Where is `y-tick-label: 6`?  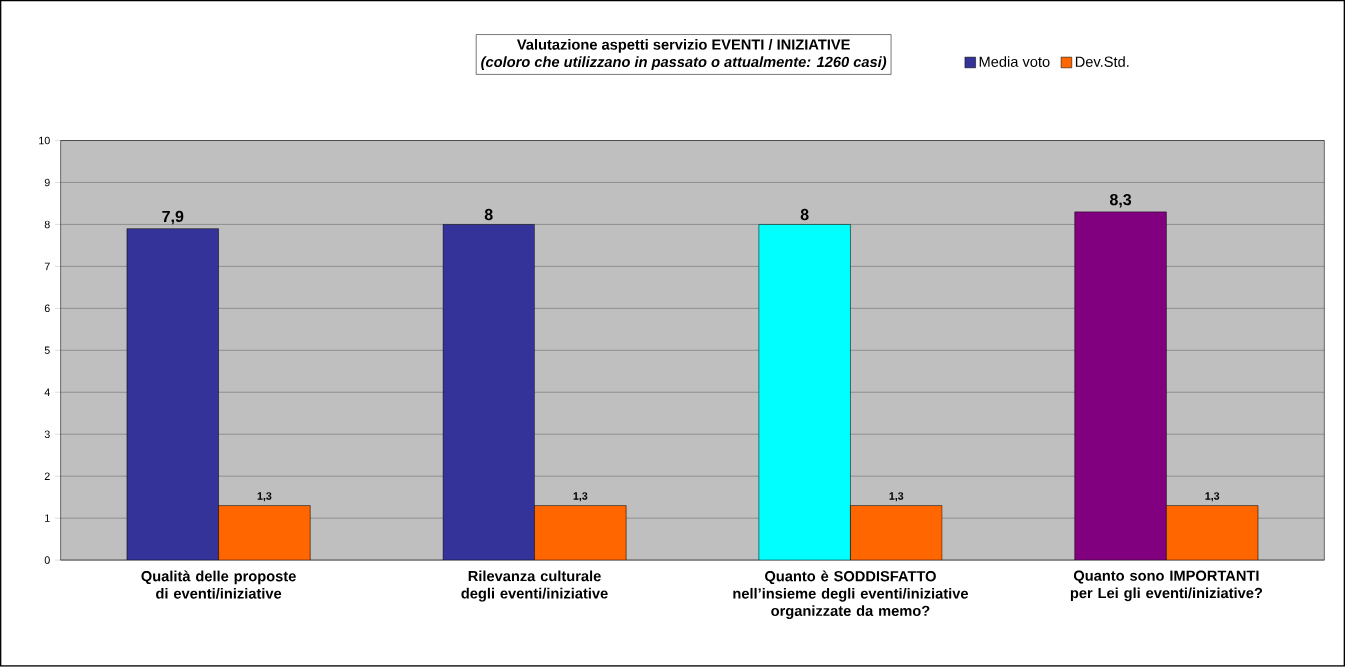 y-tick-label: 6 is located at coordinates (47, 308).